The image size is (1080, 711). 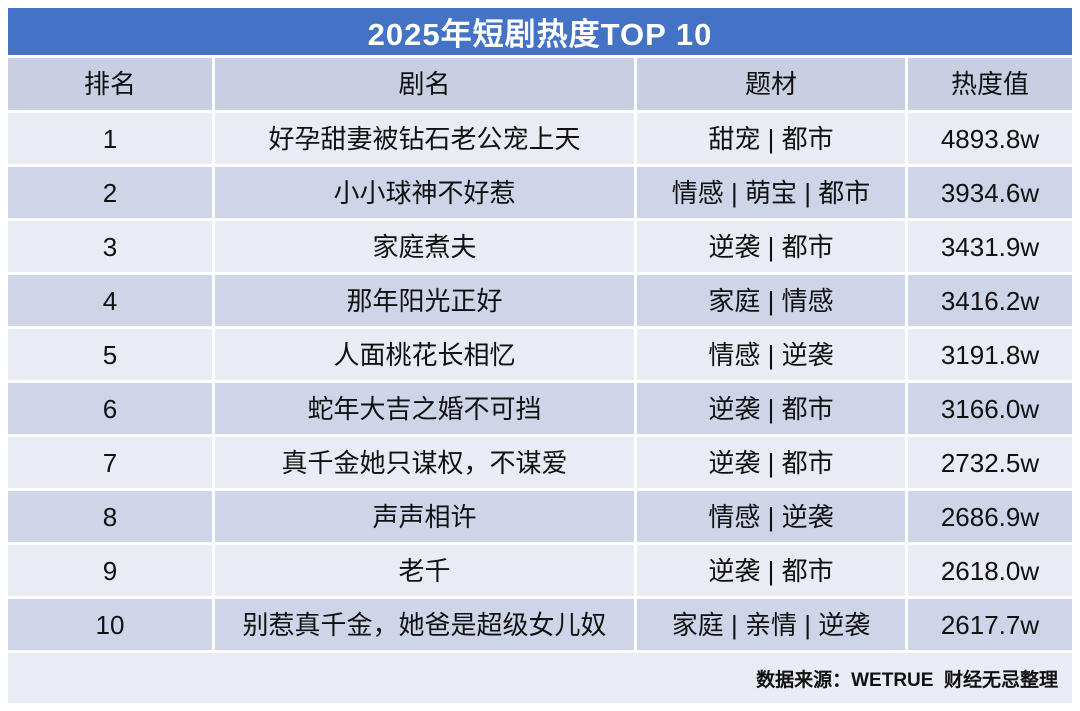 I want to click on name-cell: 小小球神不好惹, so click(x=424, y=192).